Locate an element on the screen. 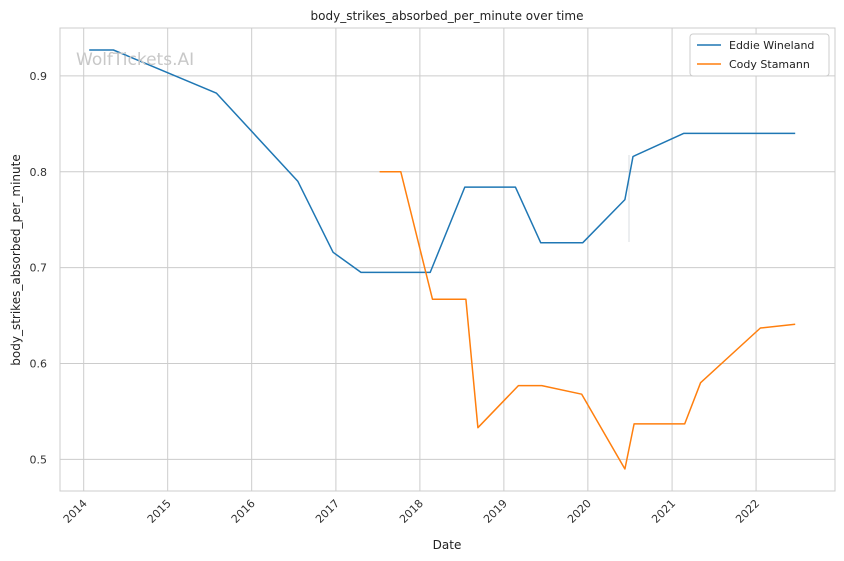 This screenshot has width=844, height=561. y-tick-label: 0.8 is located at coordinates (39, 172).